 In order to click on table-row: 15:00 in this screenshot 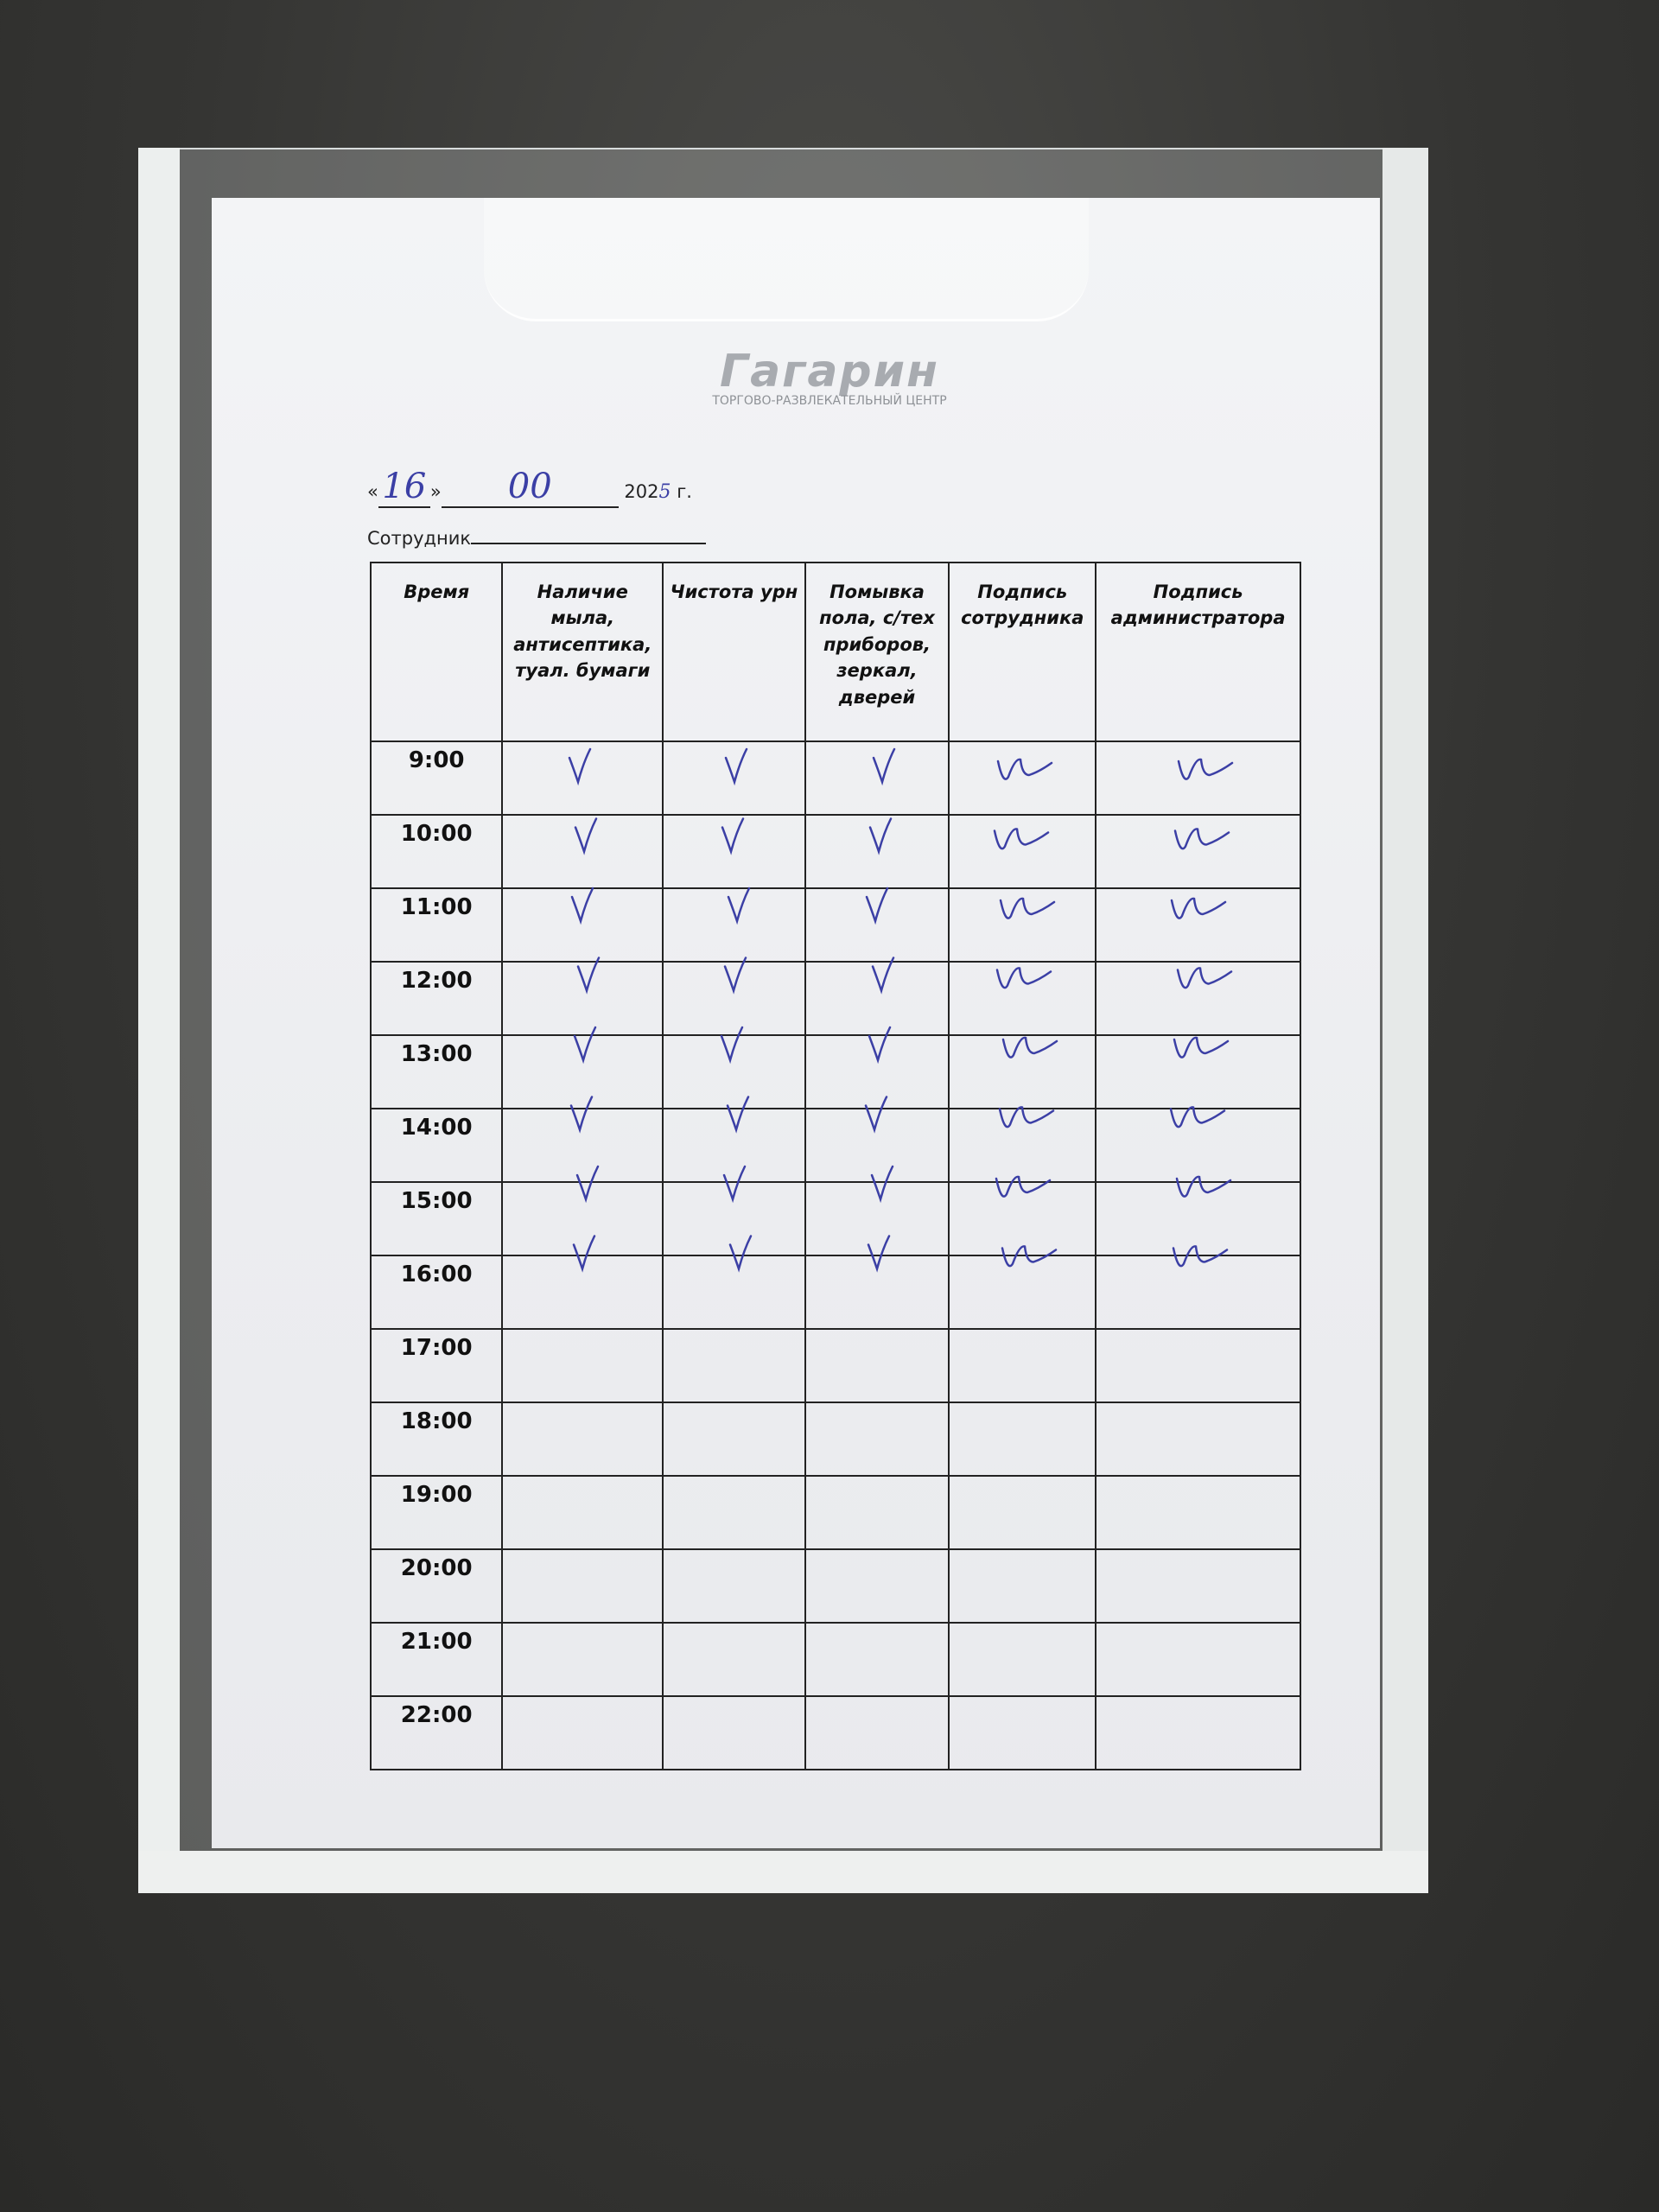, I will do `click(835, 1218)`.